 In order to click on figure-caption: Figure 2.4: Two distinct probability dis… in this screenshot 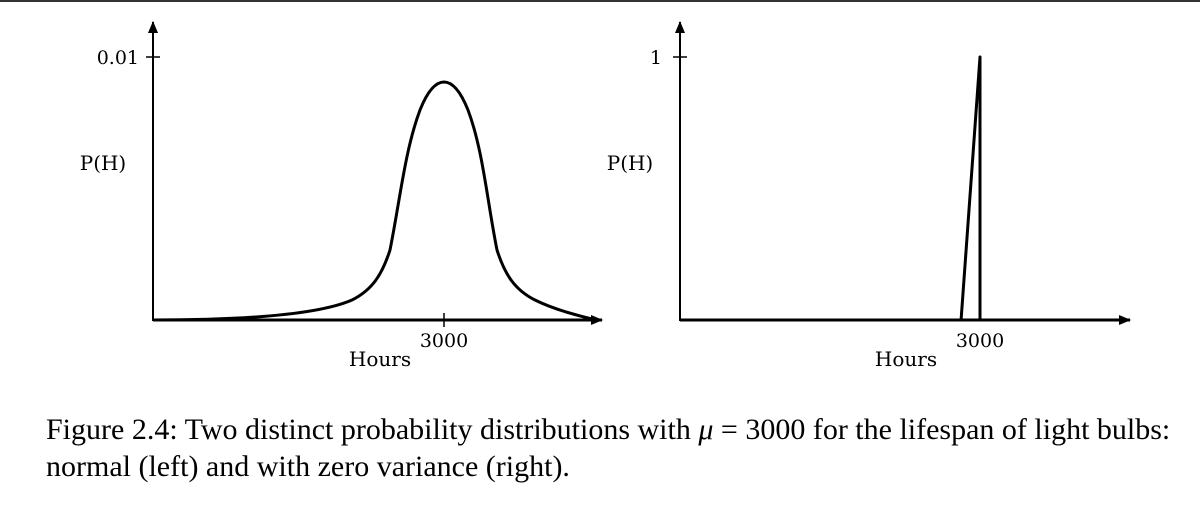, I will do `click(611, 448)`.